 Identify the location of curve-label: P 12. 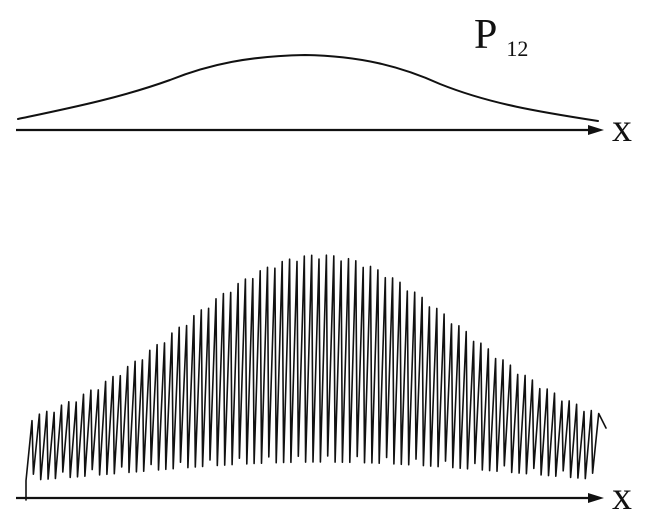
(501, 36).